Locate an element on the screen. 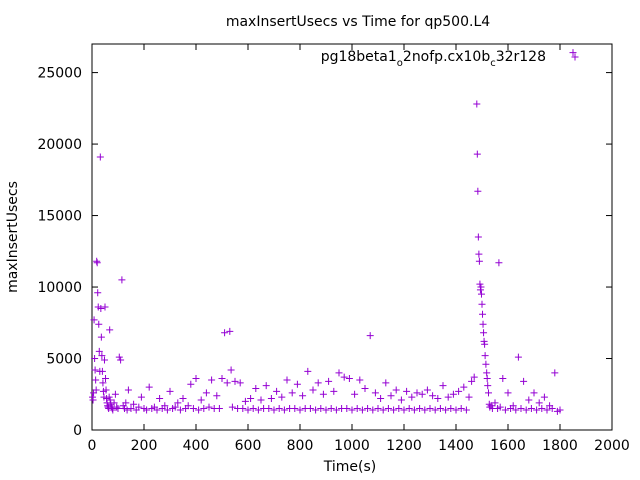  y-axis-label: maxInsertUsecs is located at coordinates (13, 237).